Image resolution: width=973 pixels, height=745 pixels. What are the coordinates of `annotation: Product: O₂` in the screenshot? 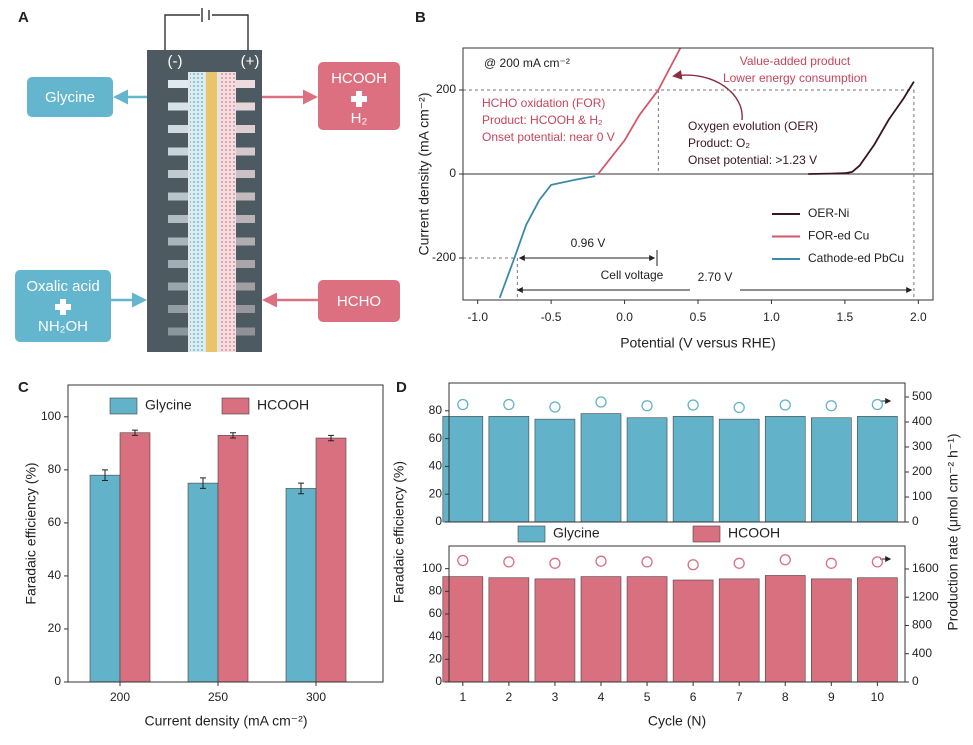 It's located at (719, 143).